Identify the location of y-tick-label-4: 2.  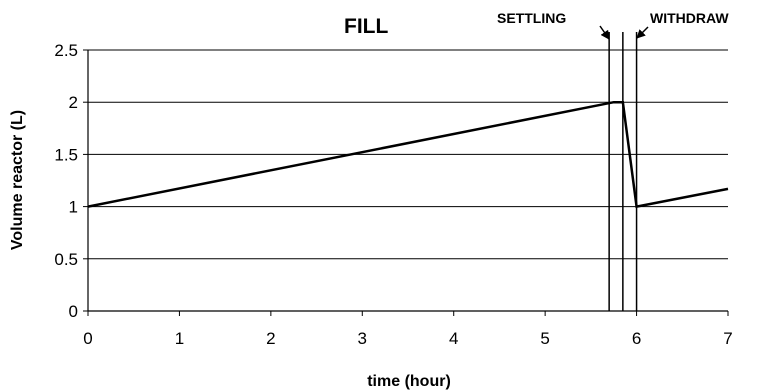
(73, 102).